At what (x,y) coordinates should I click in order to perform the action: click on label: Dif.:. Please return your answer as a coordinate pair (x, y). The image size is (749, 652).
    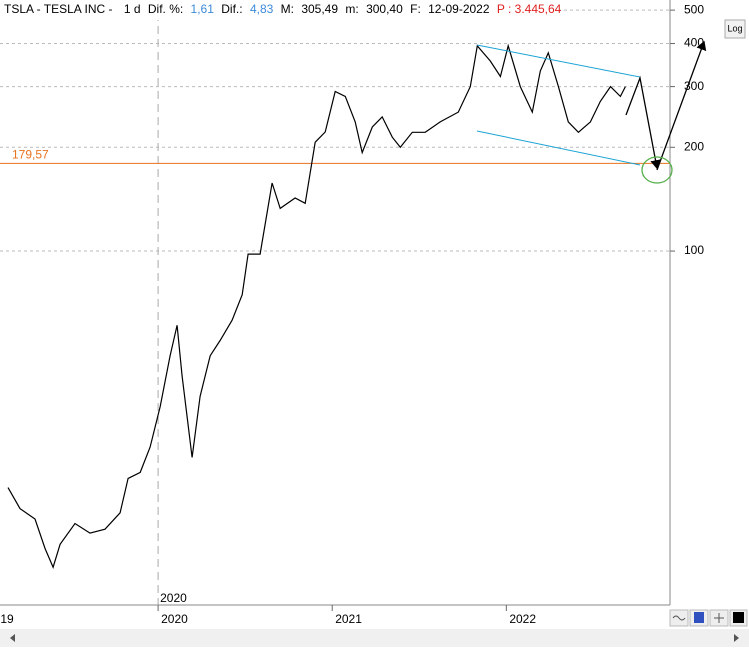
    Looking at the image, I should click on (231, 9).